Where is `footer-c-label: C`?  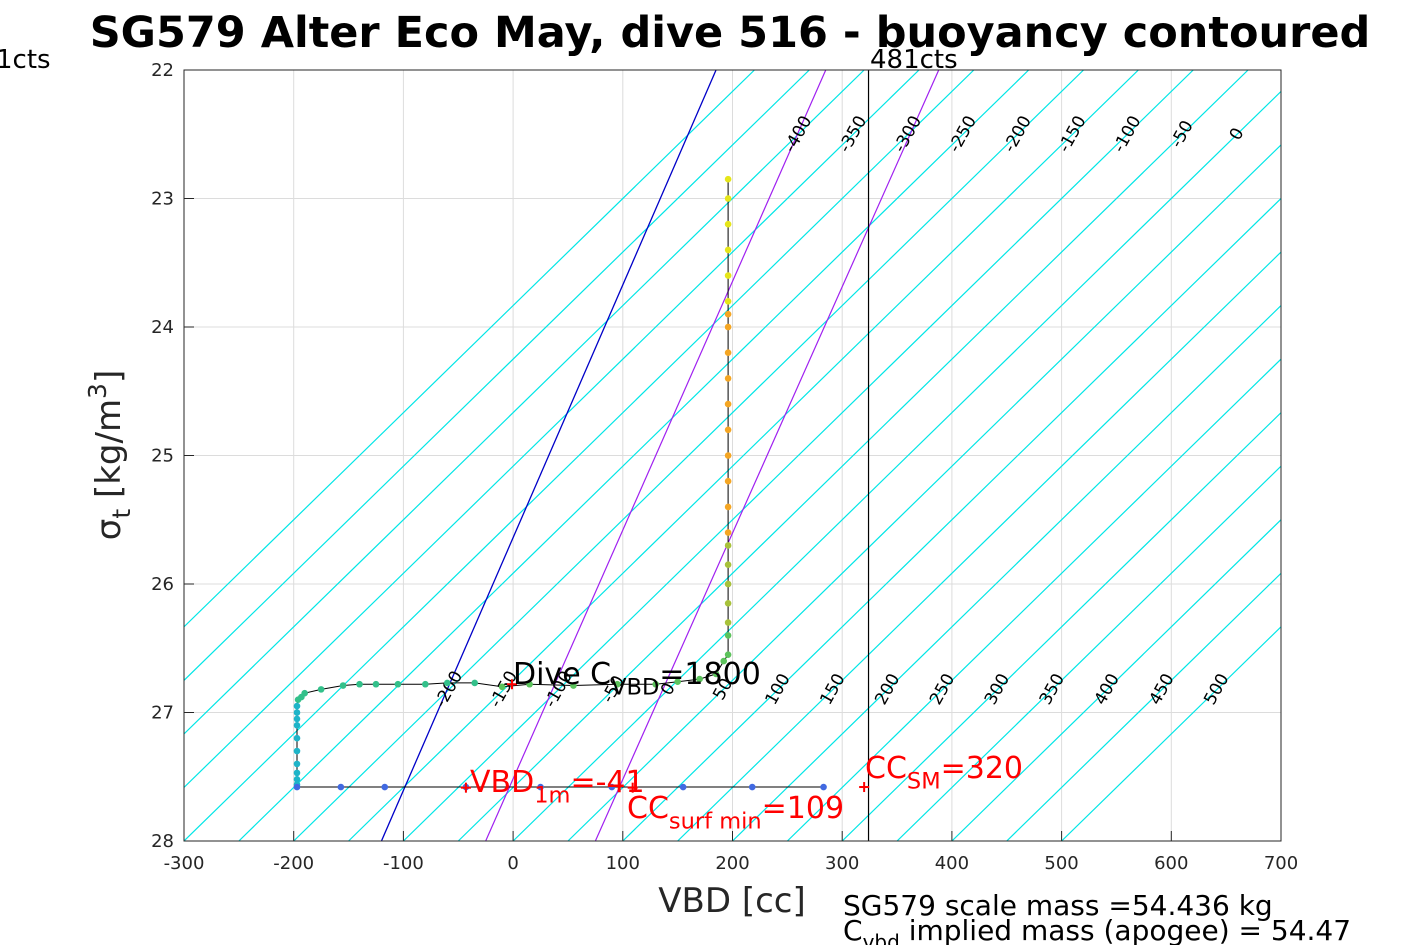 footer-c-label: C is located at coordinates (853, 929).